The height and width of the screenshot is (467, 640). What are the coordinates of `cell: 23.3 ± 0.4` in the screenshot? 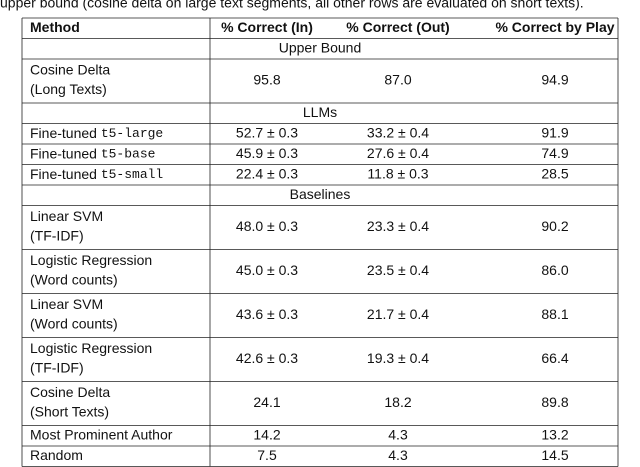 It's located at (398, 226).